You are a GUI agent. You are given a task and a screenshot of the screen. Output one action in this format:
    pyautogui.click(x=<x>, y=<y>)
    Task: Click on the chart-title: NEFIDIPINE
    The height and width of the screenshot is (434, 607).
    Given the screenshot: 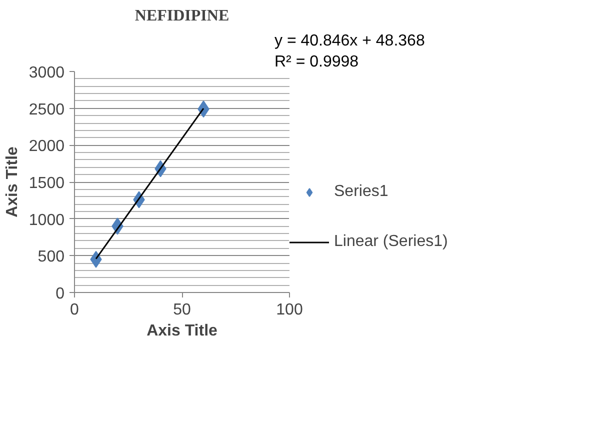 What is the action you would take?
    pyautogui.click(x=182, y=16)
    